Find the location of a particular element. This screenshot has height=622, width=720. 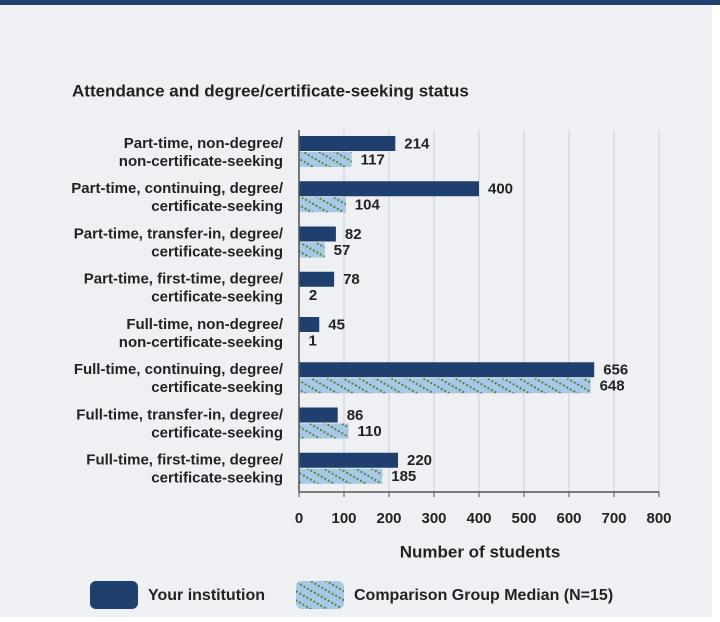

y-tick-label: Full-time, transfer-in, degree/ is located at coordinates (180, 414).